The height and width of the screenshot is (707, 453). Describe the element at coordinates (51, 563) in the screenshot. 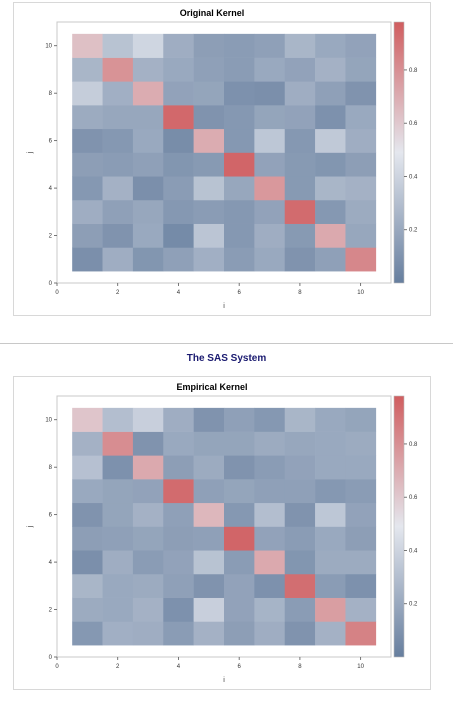

I see `y-tick-label: 4` at that location.